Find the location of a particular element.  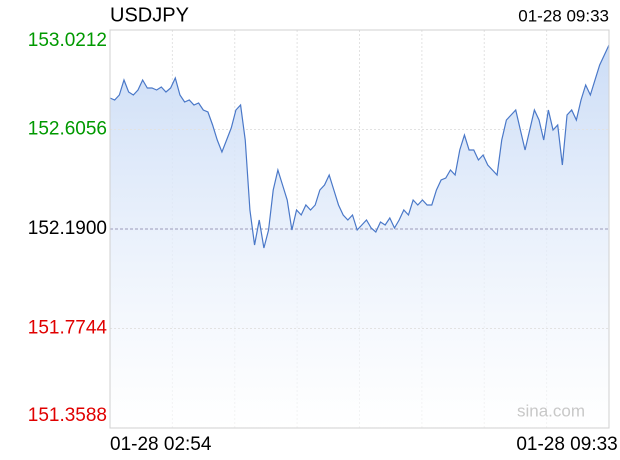

watermark: sina.com is located at coordinates (551, 410).